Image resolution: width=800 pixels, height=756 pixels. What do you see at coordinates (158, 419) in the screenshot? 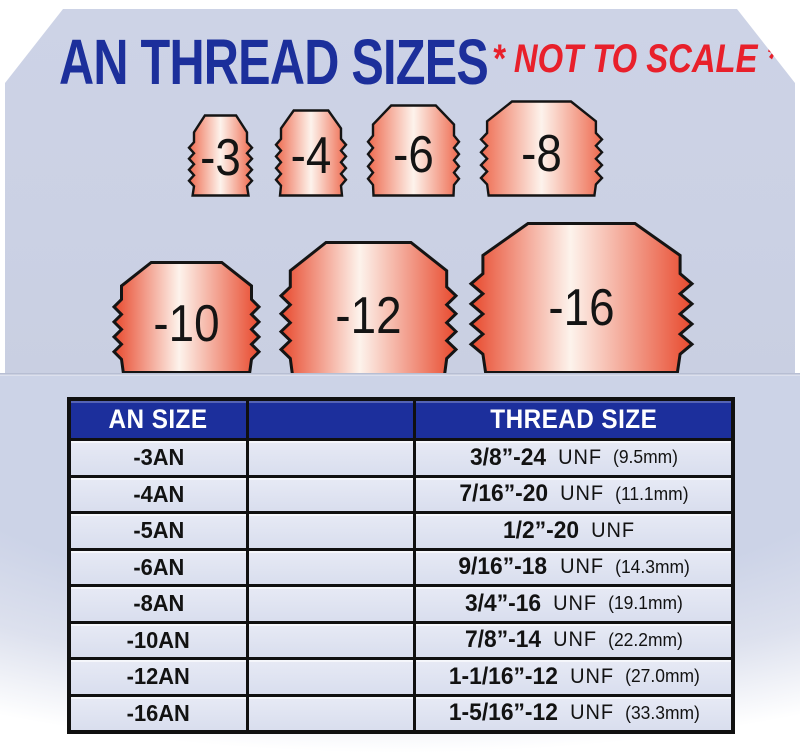
I see `column-header-an-size: AN SIZE` at bounding box center [158, 419].